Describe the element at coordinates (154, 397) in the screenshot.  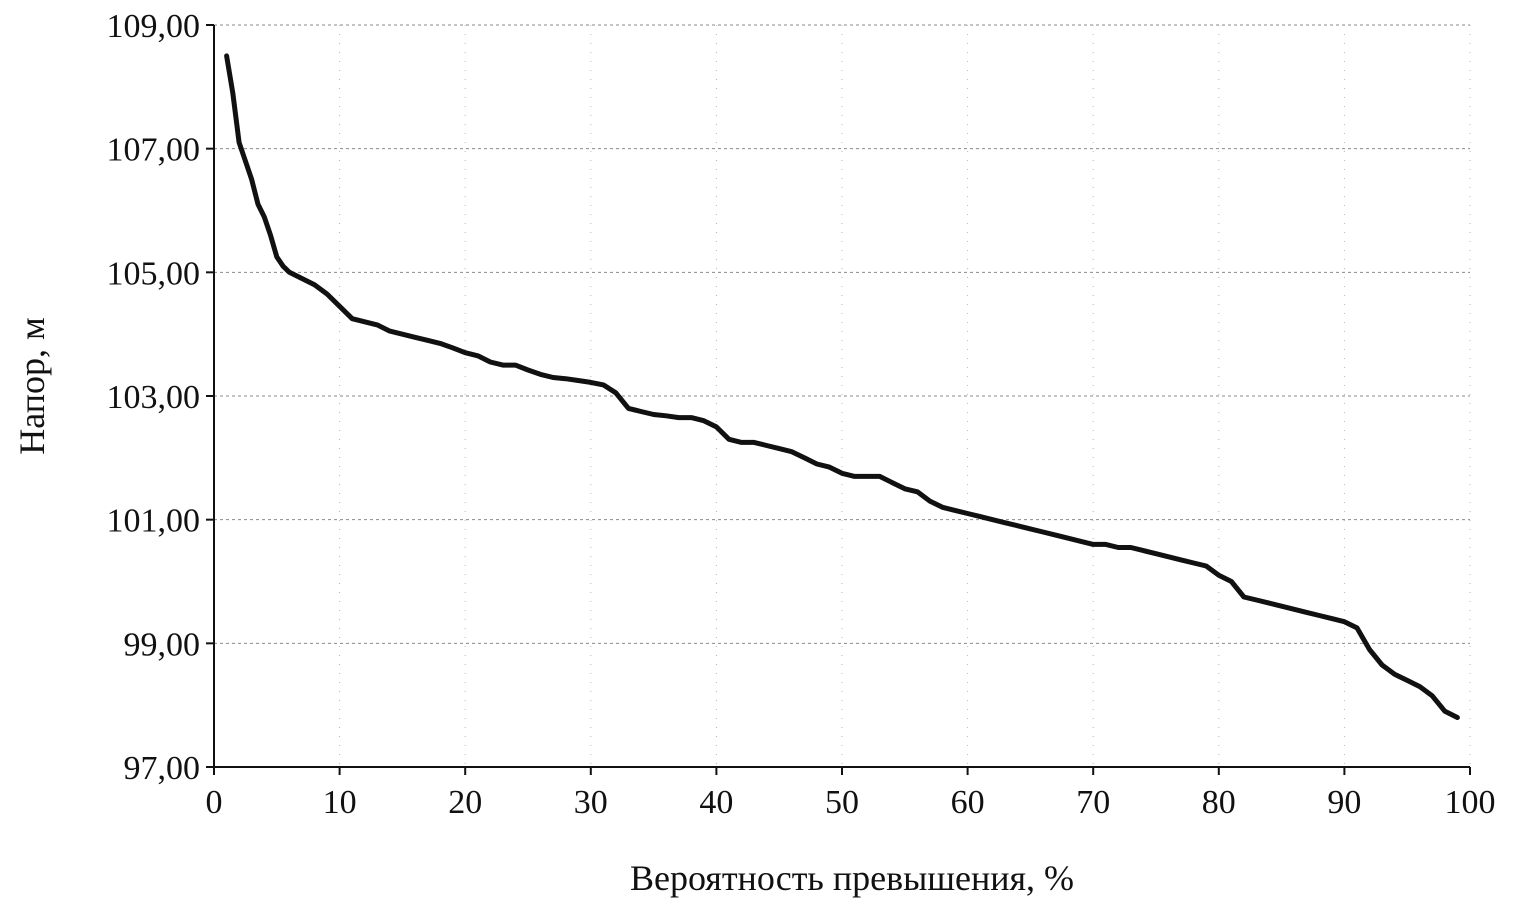
I see `y-tick-label: 103,00` at that location.